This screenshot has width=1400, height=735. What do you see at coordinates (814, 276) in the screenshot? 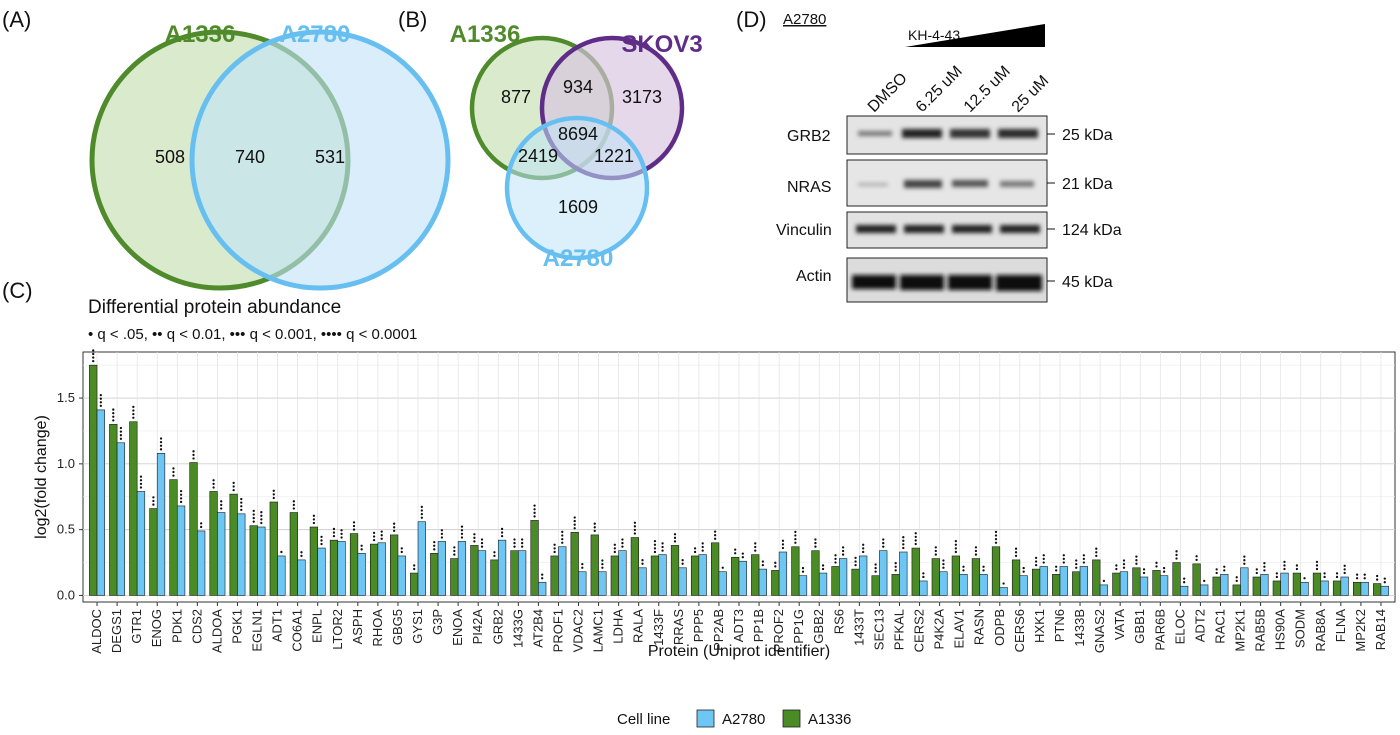
I see `blot-protein-label: Actin` at bounding box center [814, 276].